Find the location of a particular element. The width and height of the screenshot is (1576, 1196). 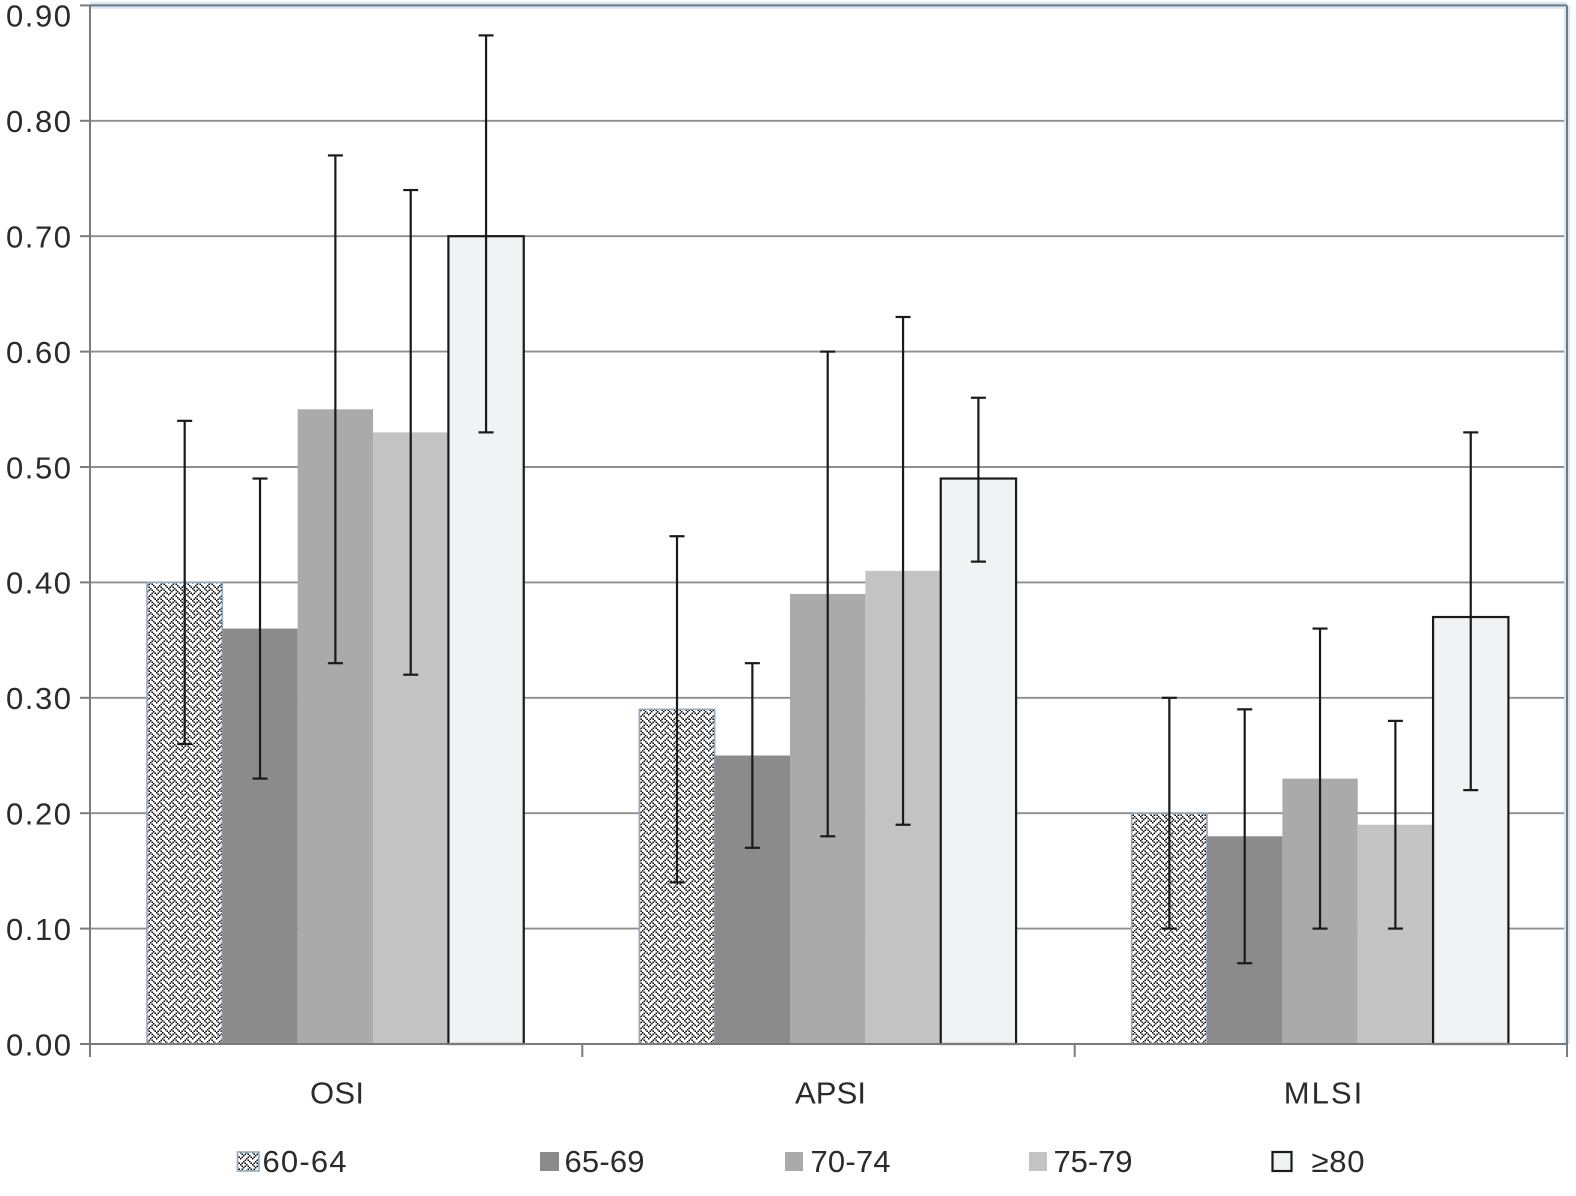

svg-text: 75-79 is located at coordinates (1093, 1161).